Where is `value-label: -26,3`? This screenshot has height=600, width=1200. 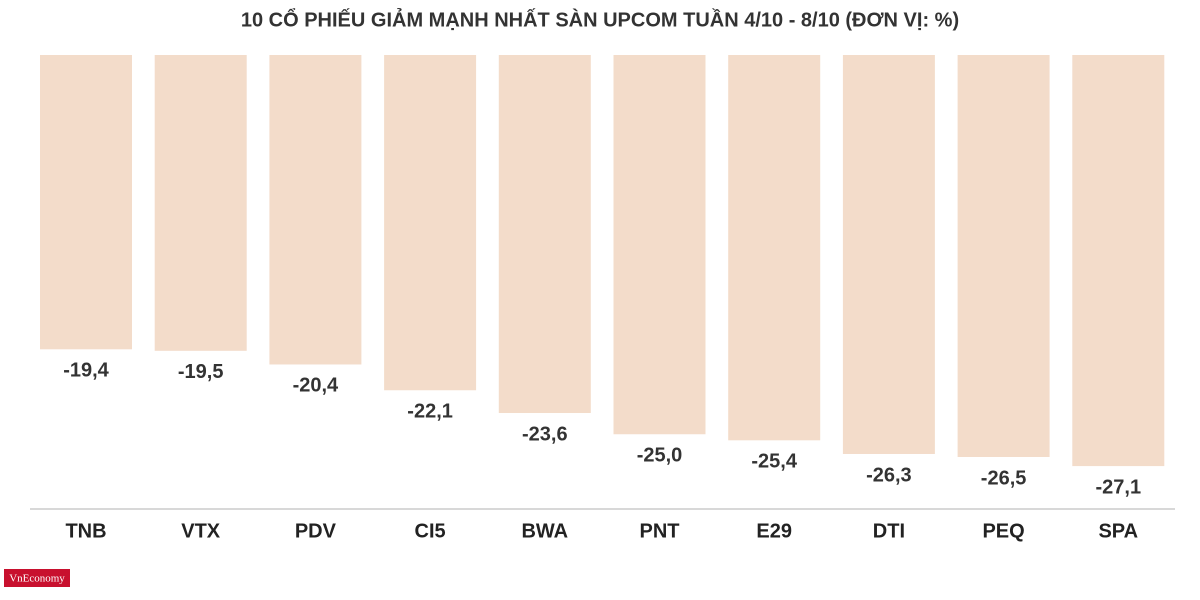
value-label: -26,3 is located at coordinates (889, 475).